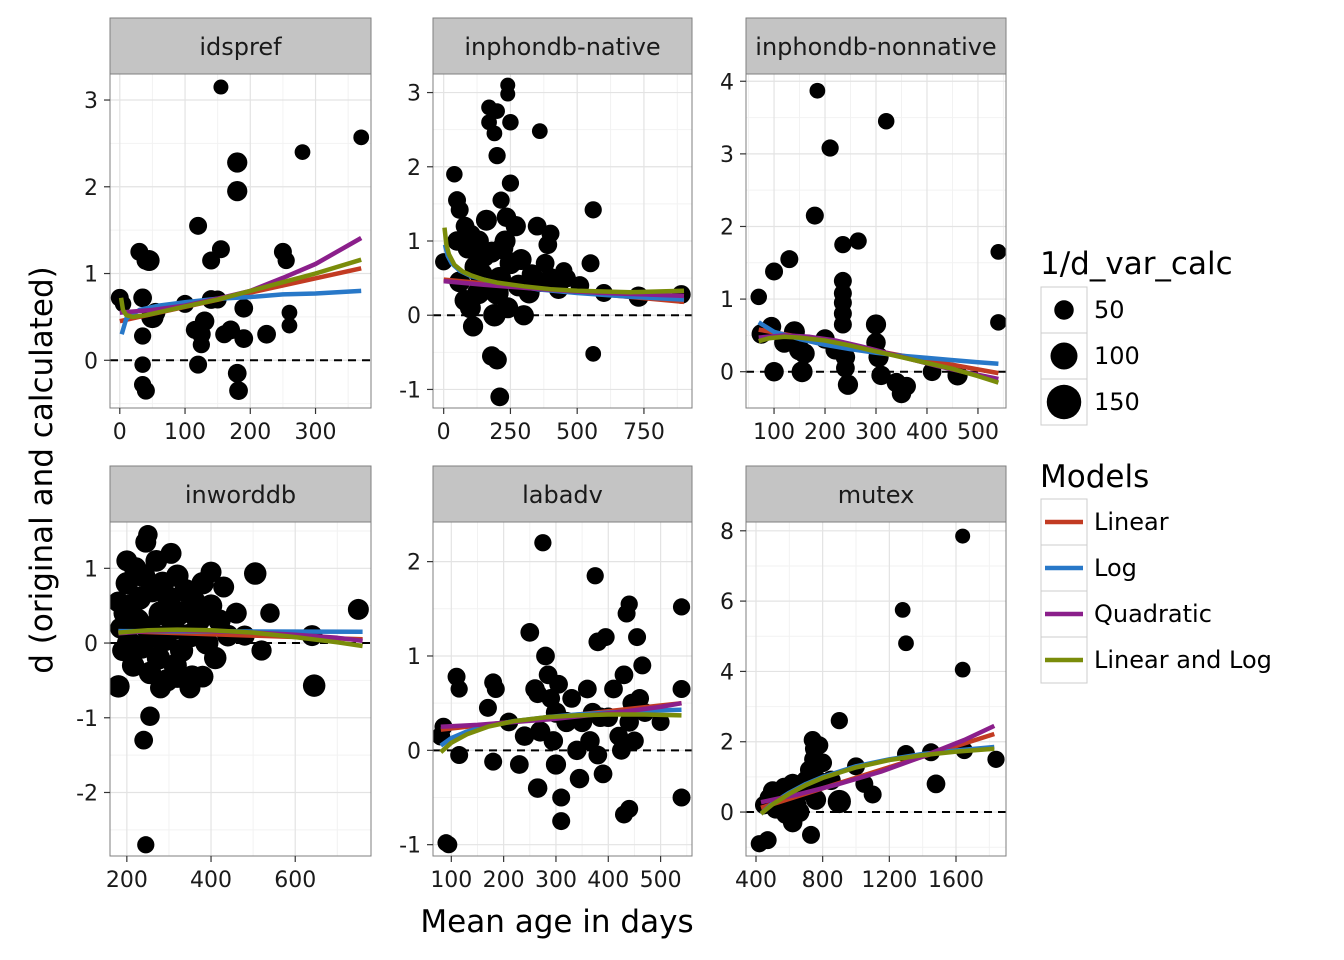  I want to click on models-legend-label: Log, so click(1115, 568).